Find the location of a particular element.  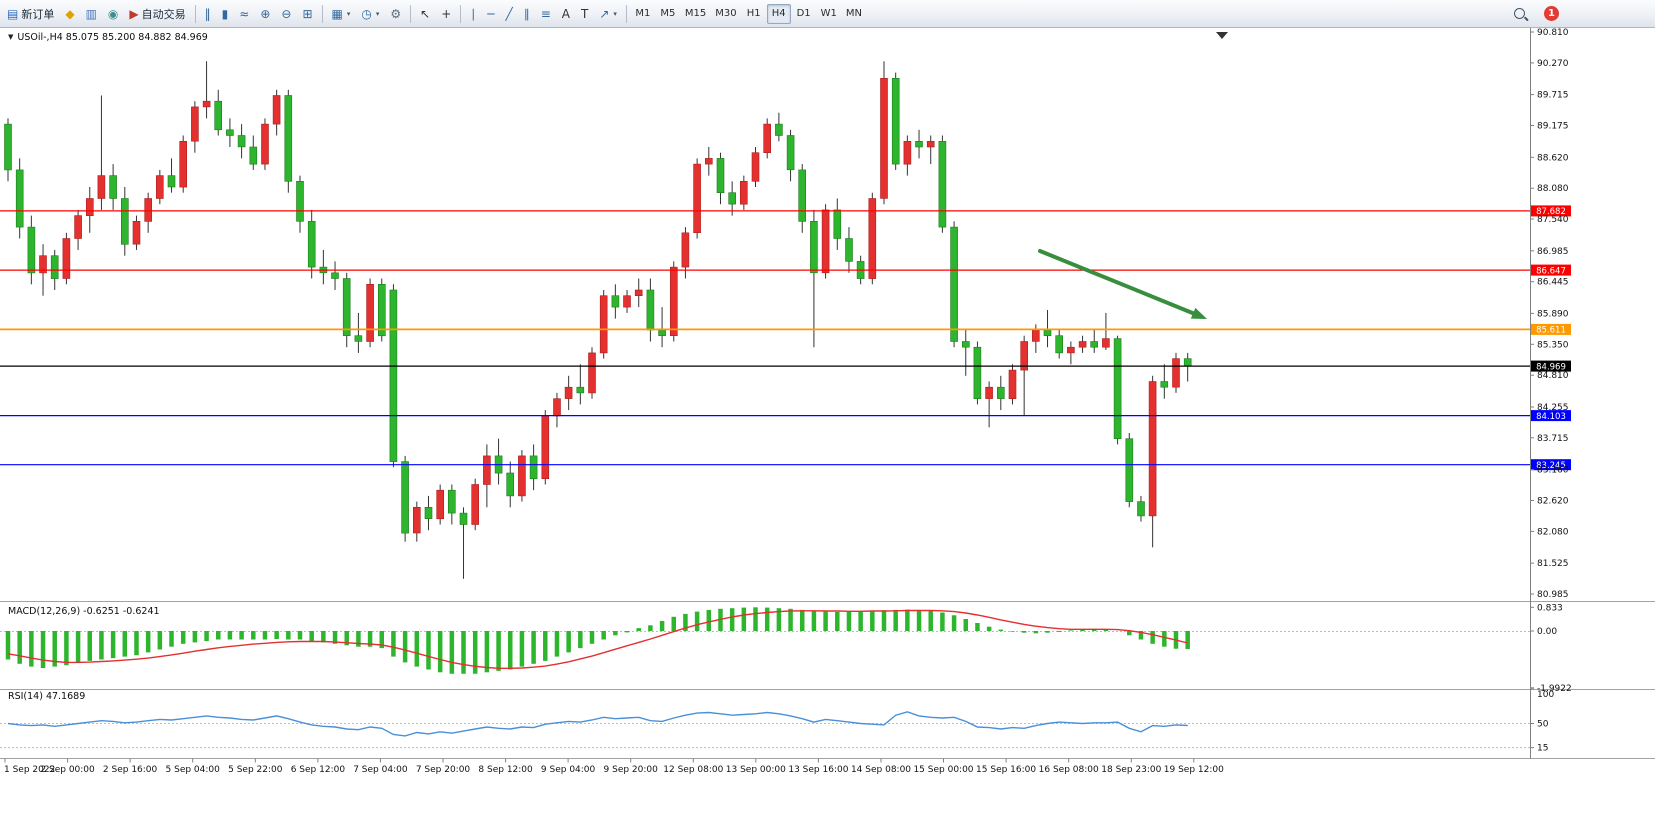

candlestick-chart-button: ▮ is located at coordinates (225, 14).